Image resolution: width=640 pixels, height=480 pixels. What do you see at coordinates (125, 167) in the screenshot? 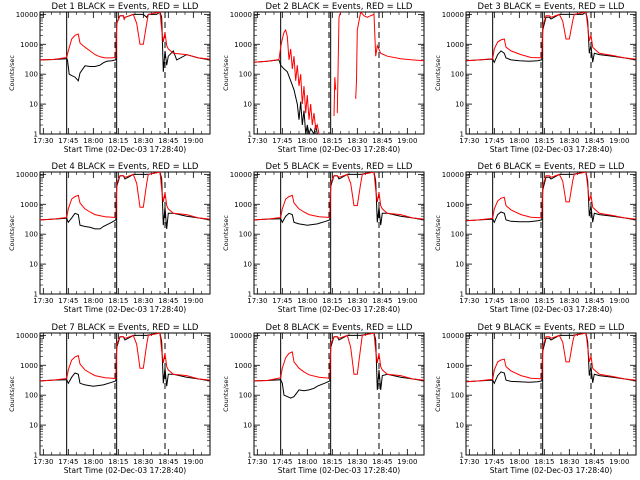
I see `panel-title: Det 4 BLACK = Events, RED = LLD` at bounding box center [125, 167].